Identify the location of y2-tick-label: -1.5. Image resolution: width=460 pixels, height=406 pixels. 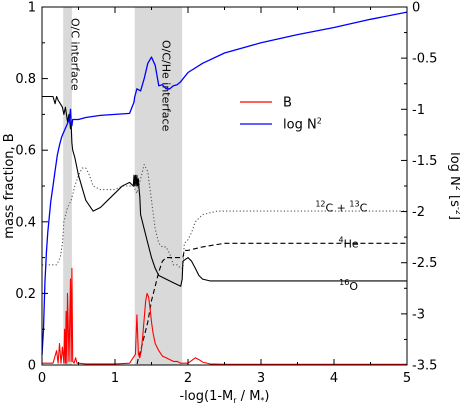
(424, 161).